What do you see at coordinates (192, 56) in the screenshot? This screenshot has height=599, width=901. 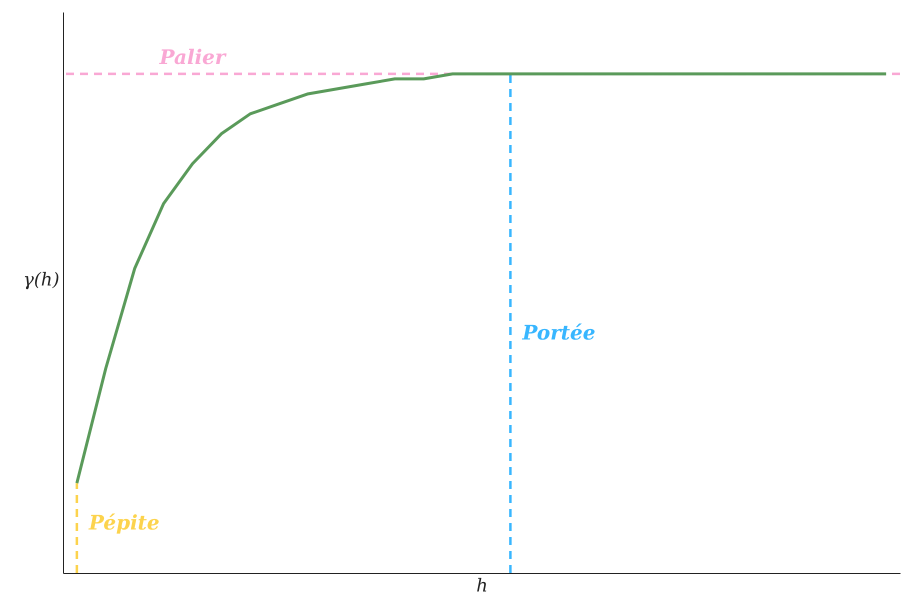 I see `ref-line-label: Palier` at bounding box center [192, 56].